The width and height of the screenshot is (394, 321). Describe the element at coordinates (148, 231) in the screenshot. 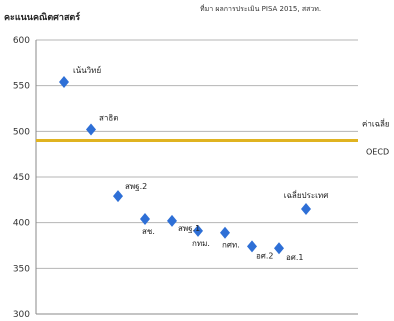

I see `data-point-label: สช.` at that location.